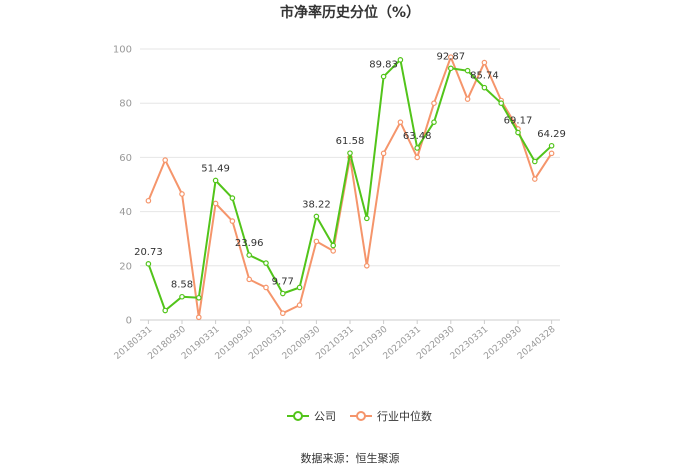 The image size is (700, 474). Describe the element at coordinates (518, 121) in the screenshot. I see `data-label: 69.17` at that location.